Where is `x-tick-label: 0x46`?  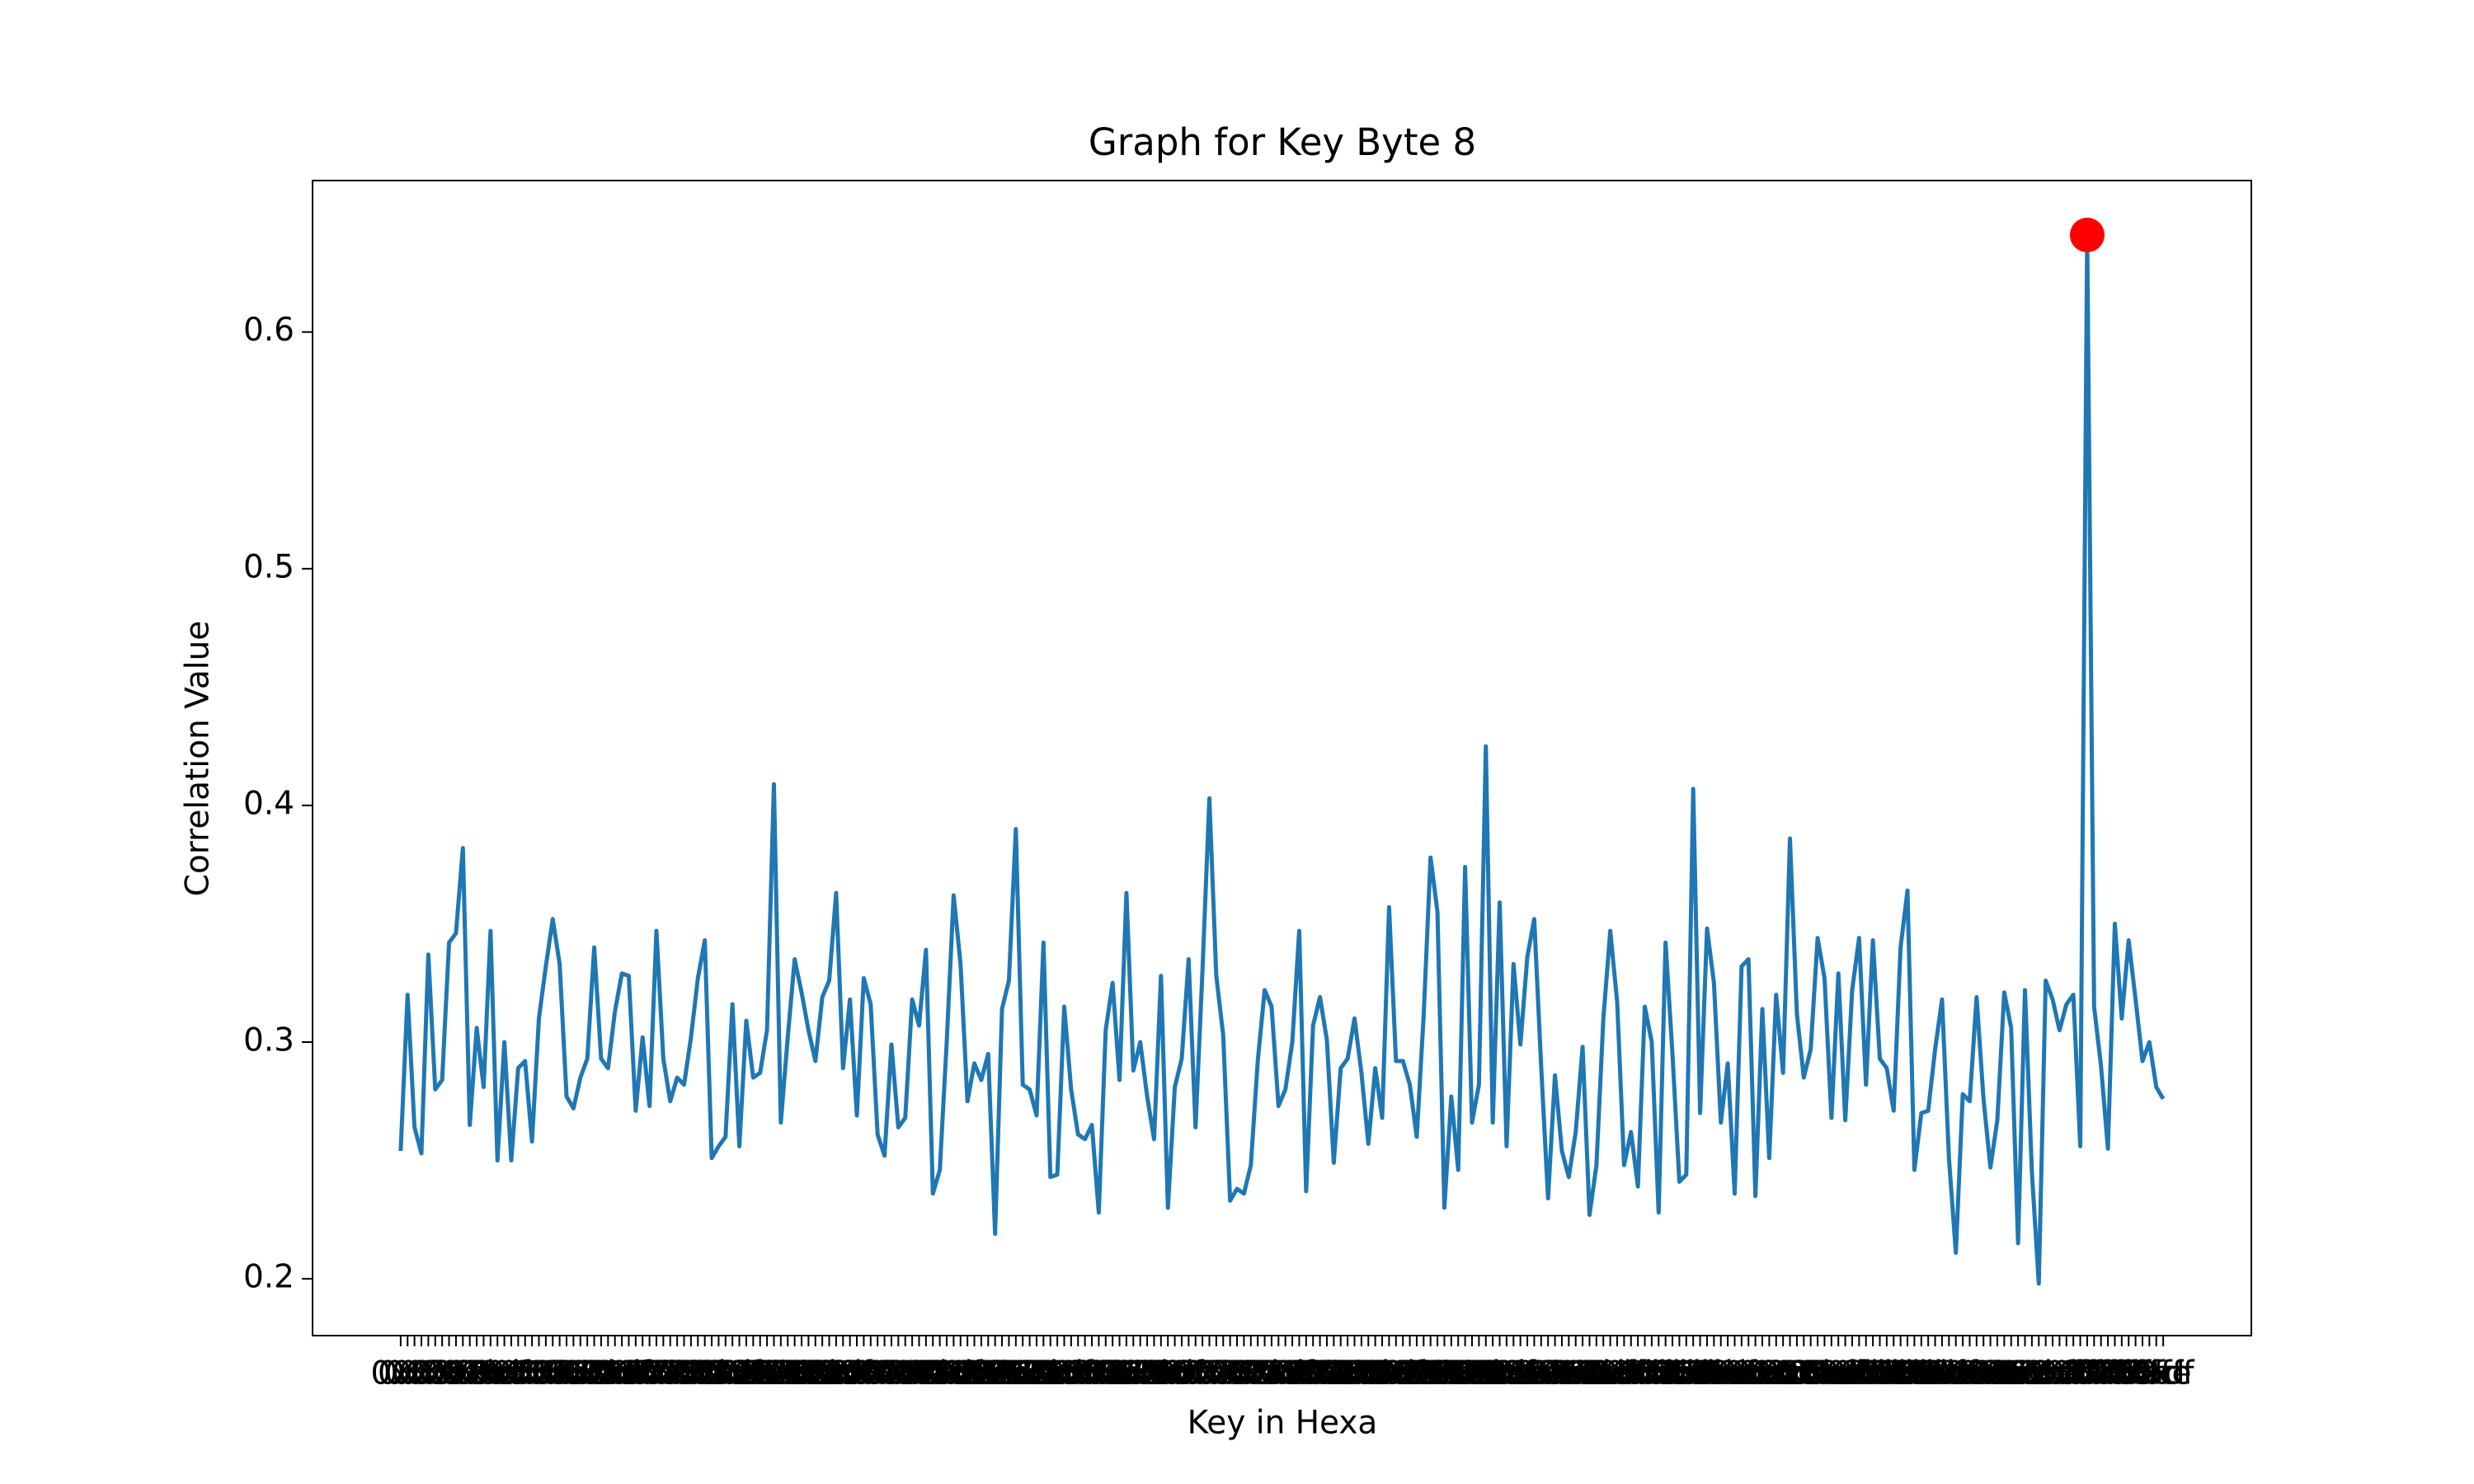
x-tick-label: 0x46 is located at coordinates (884, 1373).